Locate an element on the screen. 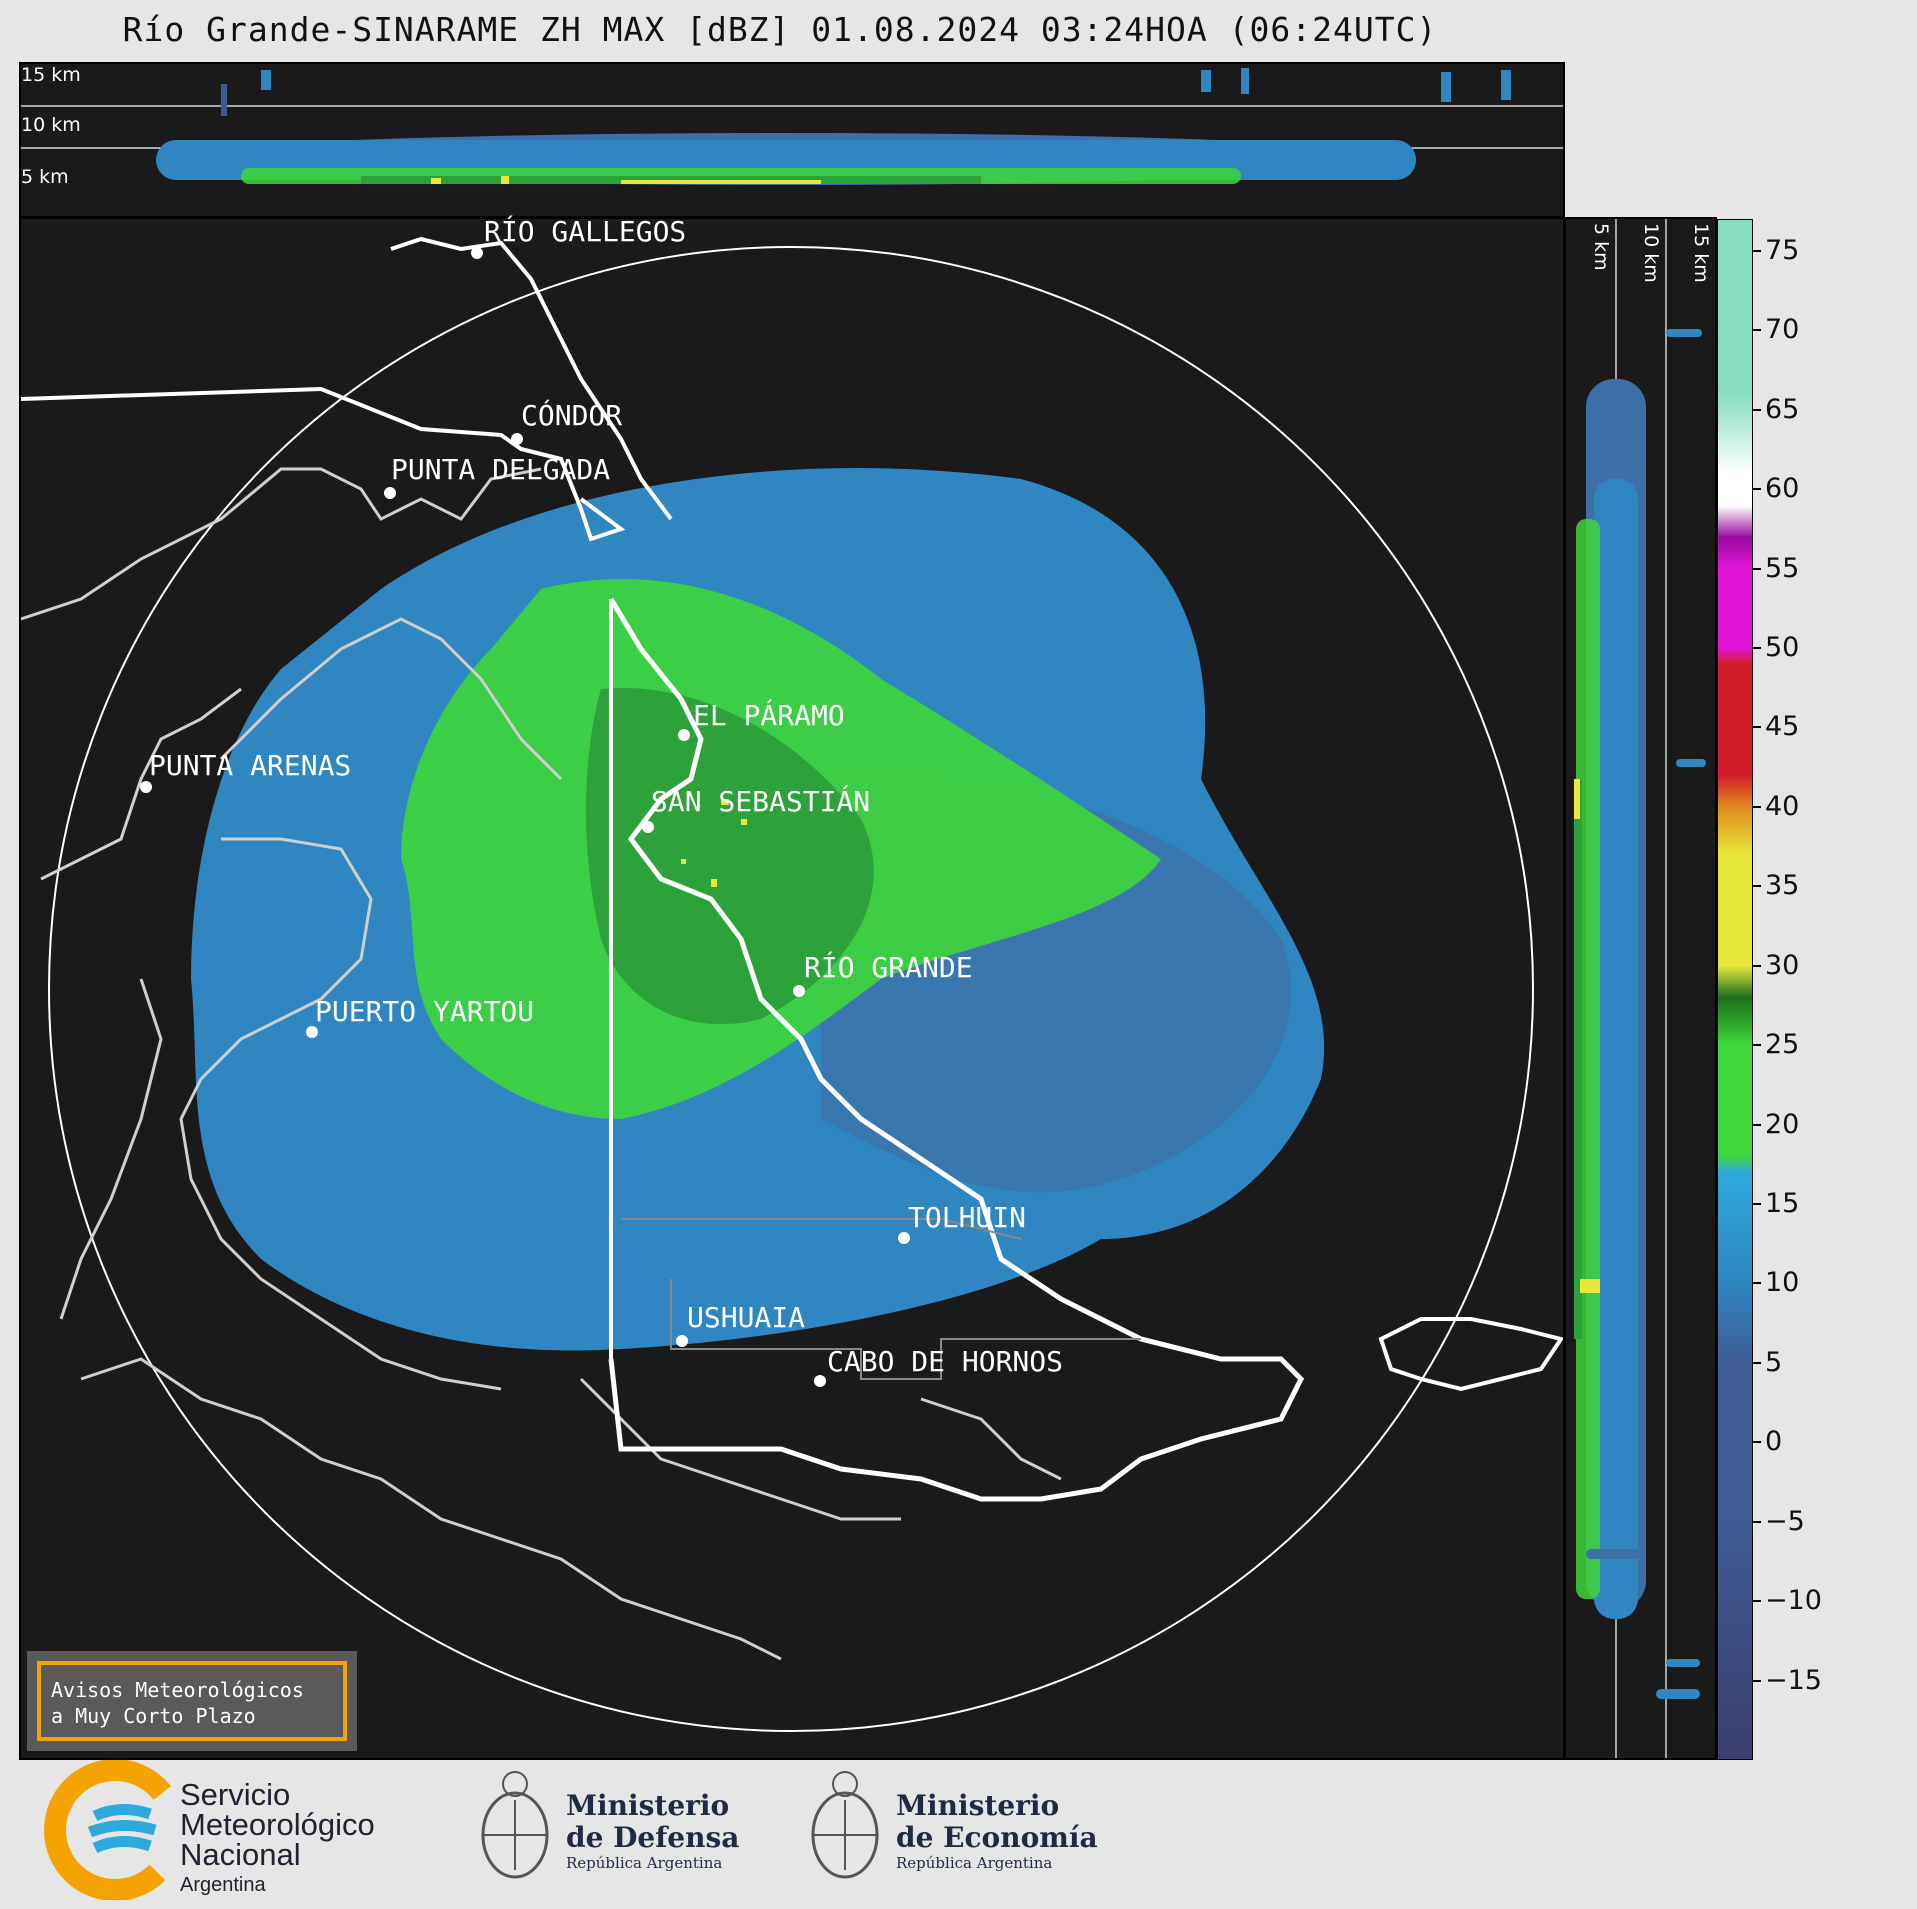 The image size is (1917, 1909). city-label-ushuaia: USHUAIA is located at coordinates (746, 1317).